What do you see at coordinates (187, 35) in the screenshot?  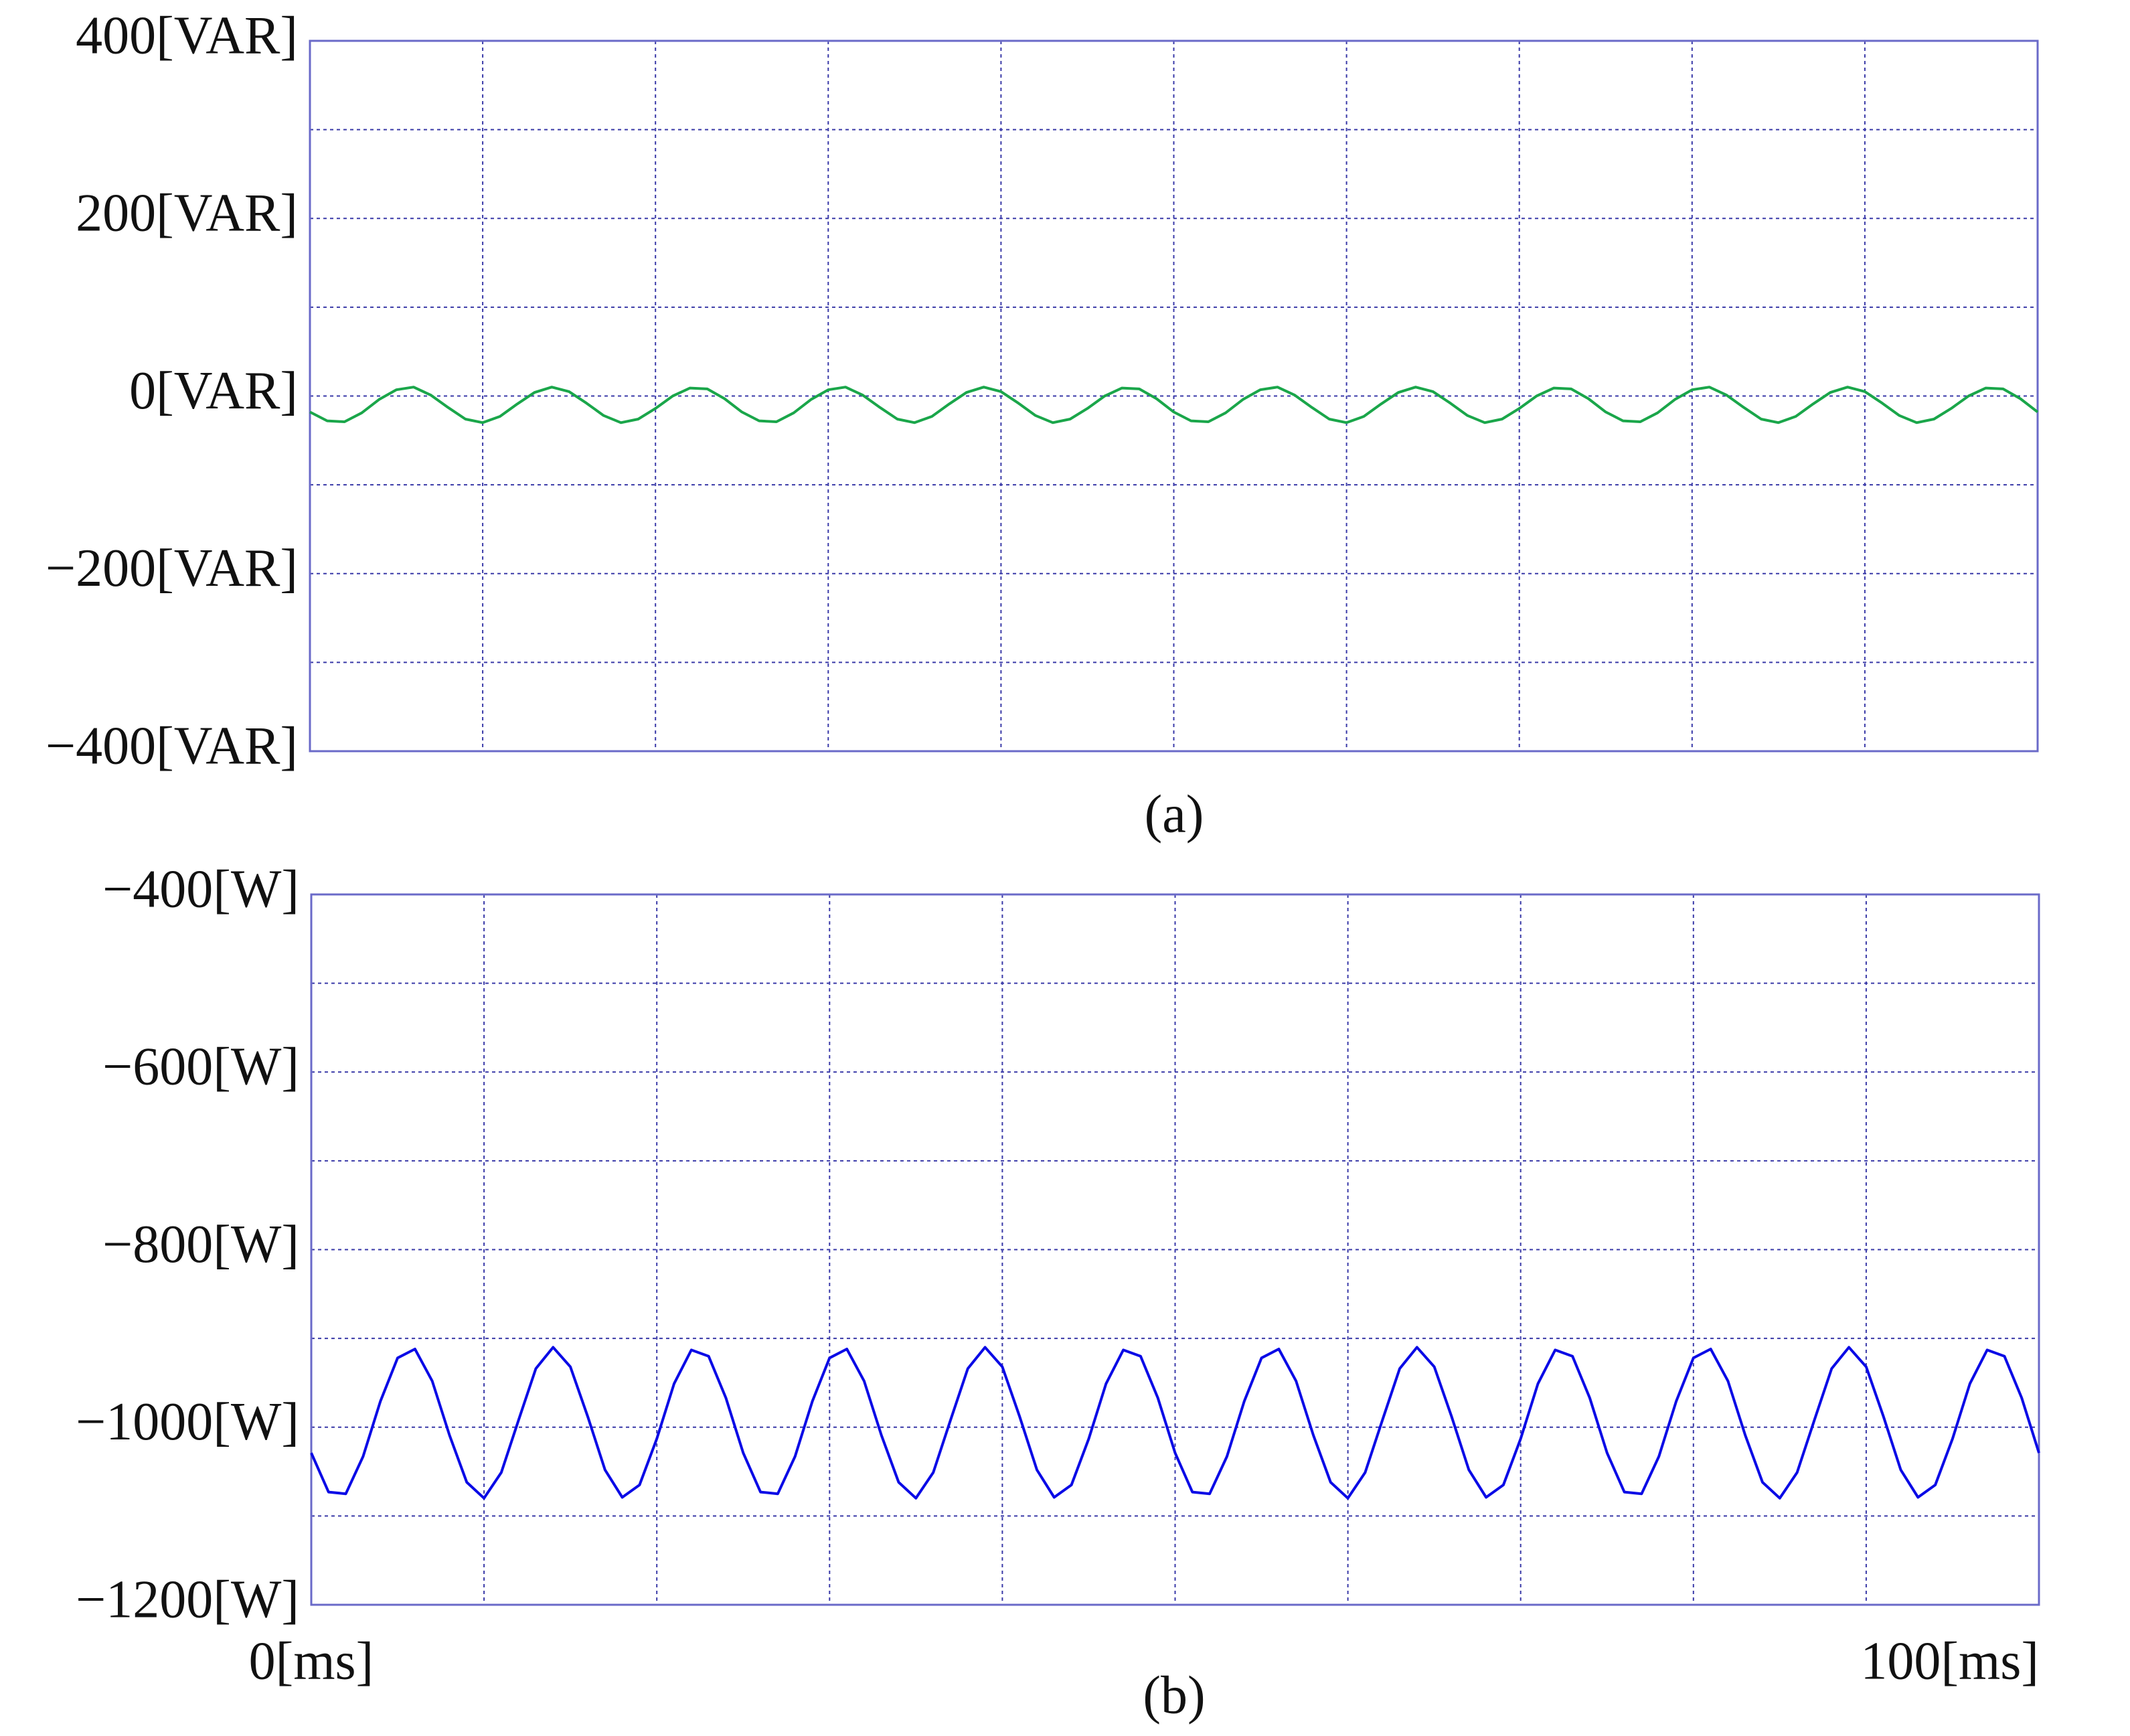 I see `y-tick-label: 400[VAR]` at bounding box center [187, 35].